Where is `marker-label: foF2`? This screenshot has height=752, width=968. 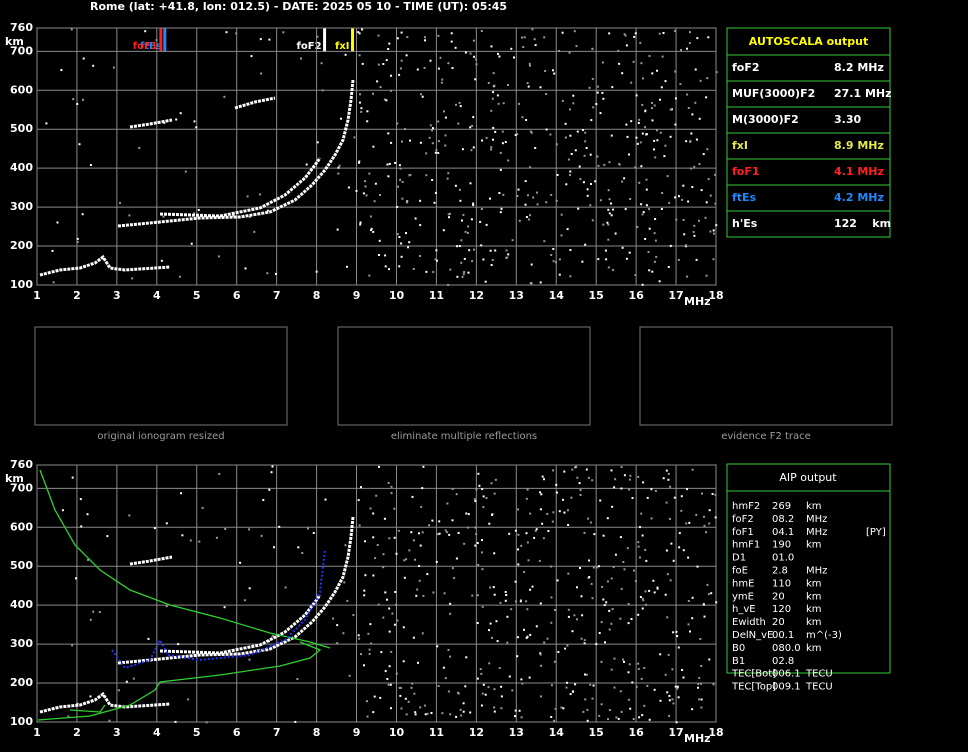
marker-label: foF2 is located at coordinates (309, 46).